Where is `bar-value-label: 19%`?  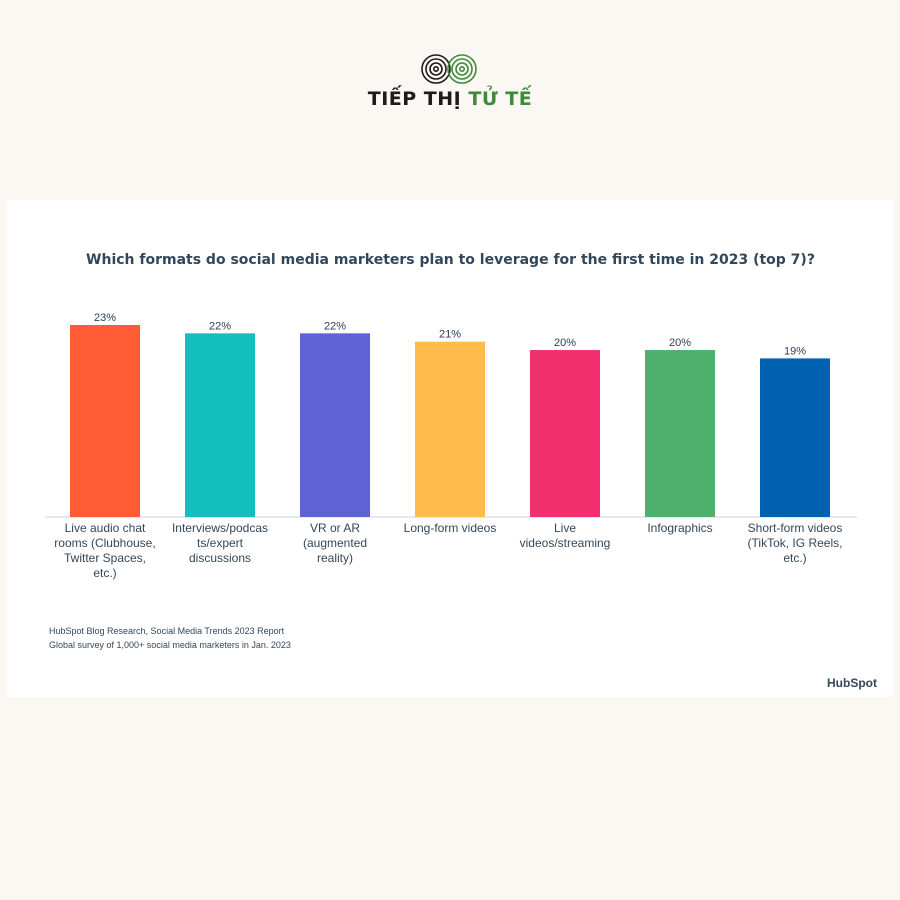
bar-value-label: 19% is located at coordinates (795, 351).